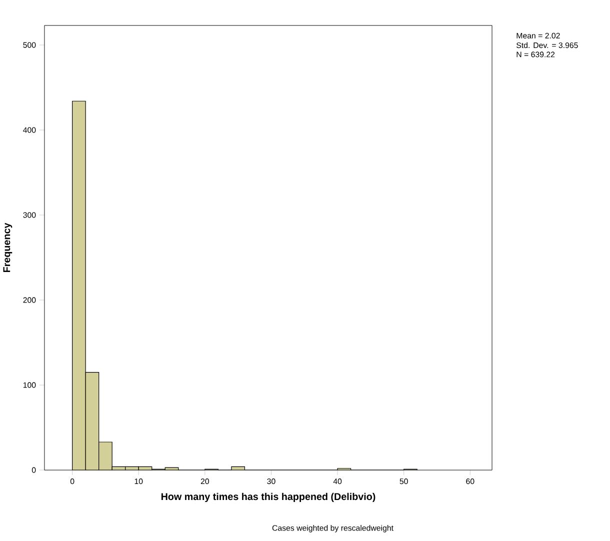 The height and width of the screenshot is (541, 610). I want to click on x-axis-title: How many times has this happened (Delibvio), so click(268, 497).